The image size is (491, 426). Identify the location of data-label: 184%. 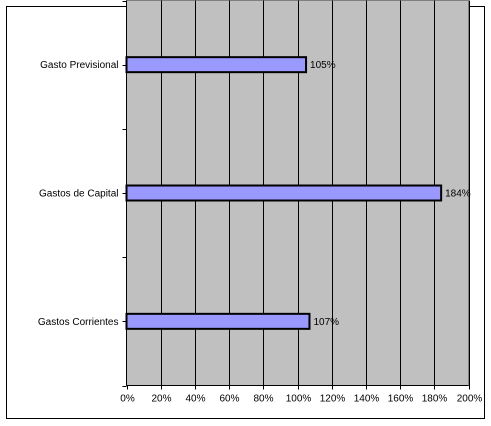
(458, 194).